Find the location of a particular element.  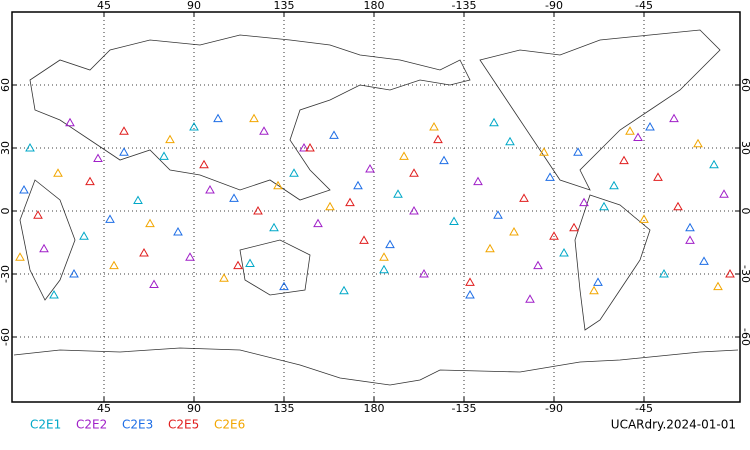

legend-entry: C2E5 is located at coordinates (183, 425).